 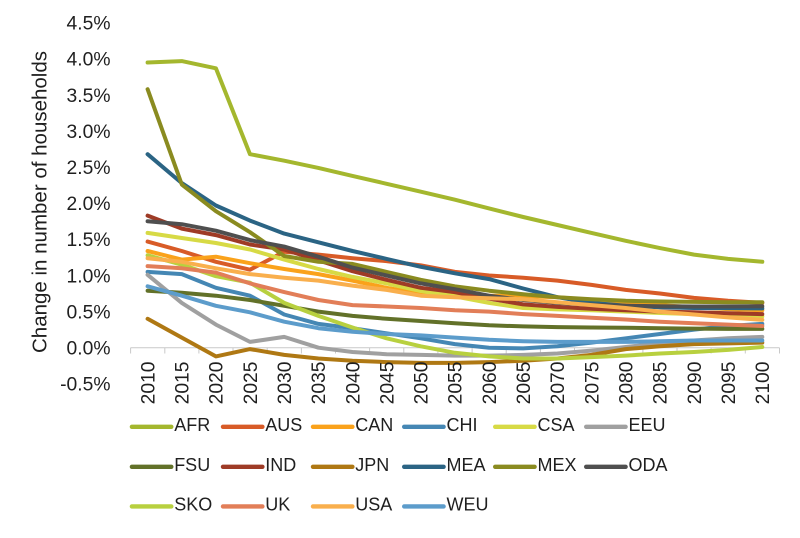 I want to click on svg-text: 2050, so click(x=422, y=383).